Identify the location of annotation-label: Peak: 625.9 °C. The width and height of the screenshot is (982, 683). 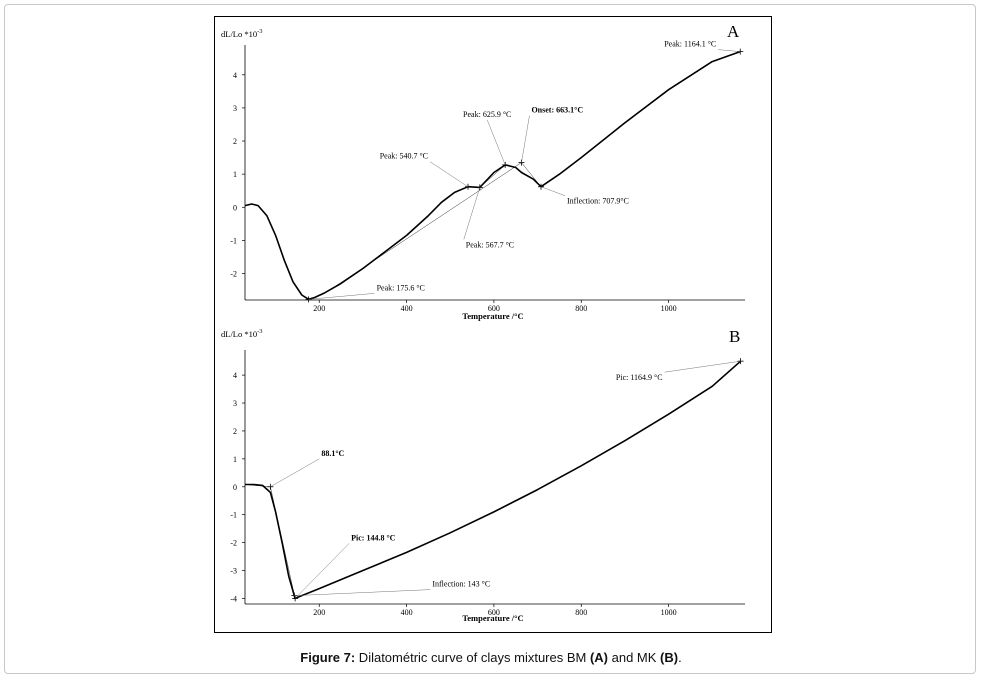
(487, 114).